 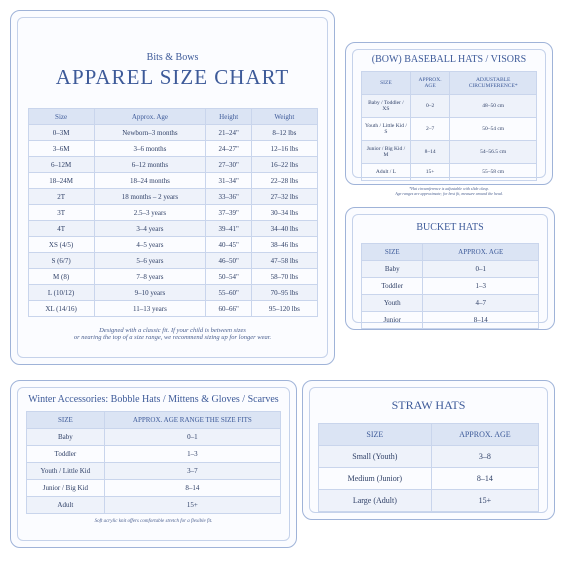 I want to click on cell: Youth / Little Kid / S, so click(x=386, y=129).